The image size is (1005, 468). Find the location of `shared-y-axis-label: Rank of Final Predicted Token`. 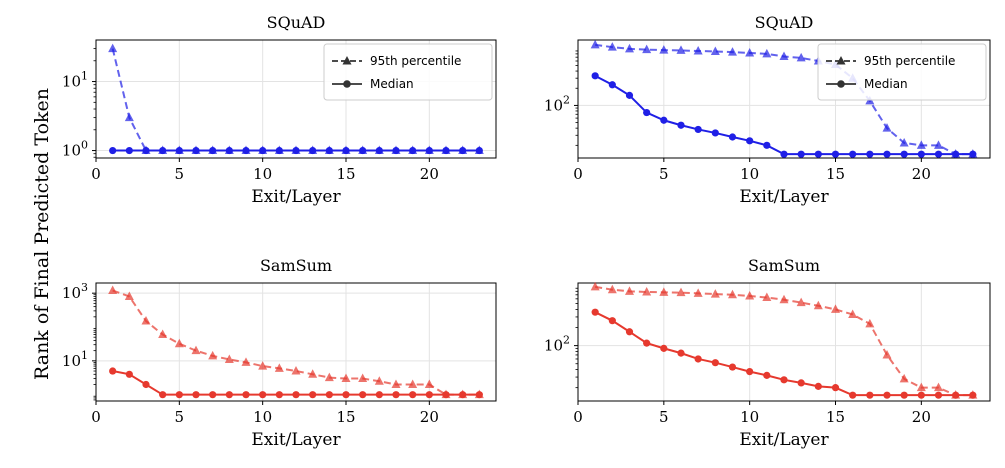

shared-y-axis-label: Rank of Final Predicted Token is located at coordinates (42, 234).